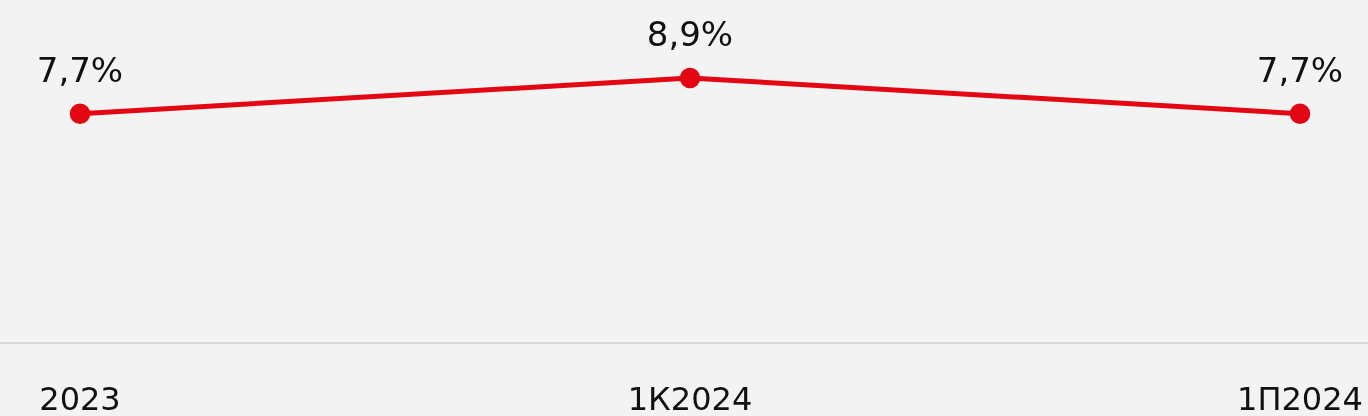 Image resolution: width=1368 pixels, height=416 pixels. I want to click on x-tick-label: 1К2024, so click(690, 398).